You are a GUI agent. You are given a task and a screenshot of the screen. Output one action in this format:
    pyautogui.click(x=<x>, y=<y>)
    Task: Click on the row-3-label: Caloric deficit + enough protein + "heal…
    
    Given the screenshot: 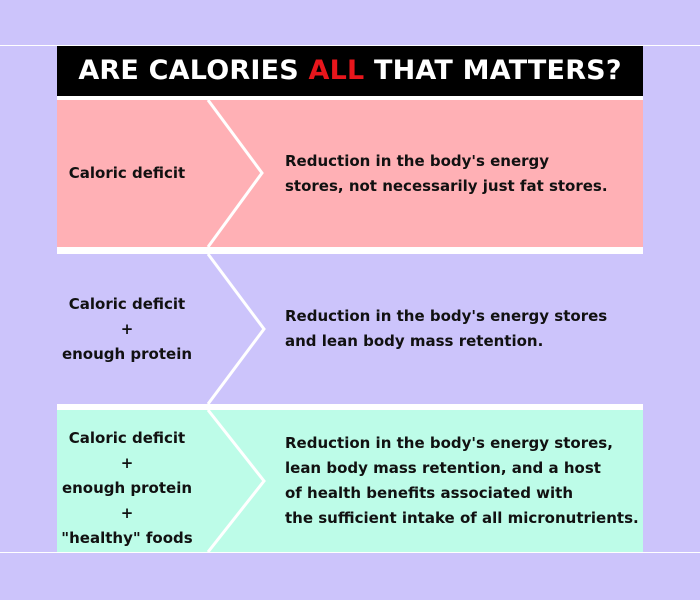 What is the action you would take?
    pyautogui.click(x=127, y=481)
    